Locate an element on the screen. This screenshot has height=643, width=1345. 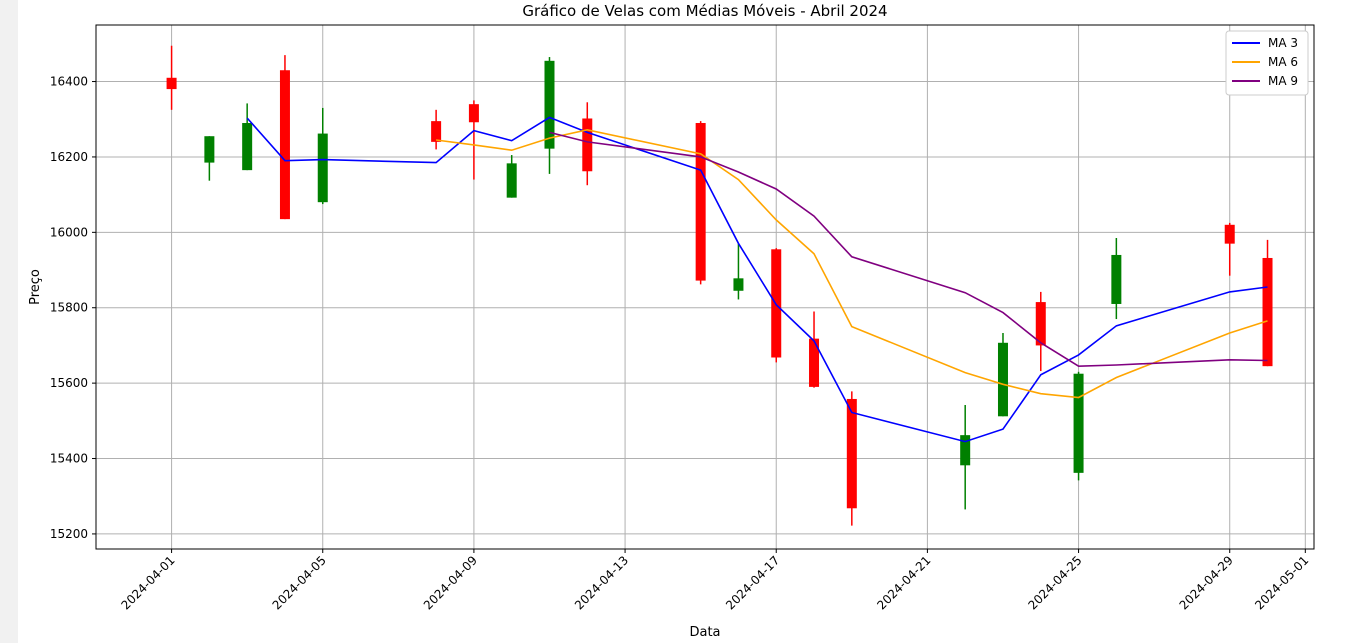
x-axis-label: Data is located at coordinates (704, 632).